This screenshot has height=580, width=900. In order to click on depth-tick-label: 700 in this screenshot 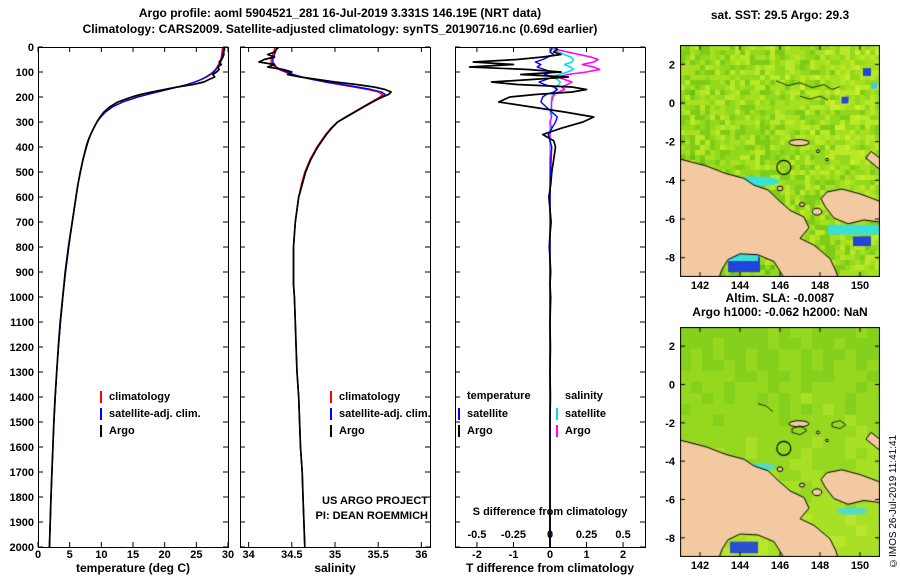, I will do `click(25, 223)`.